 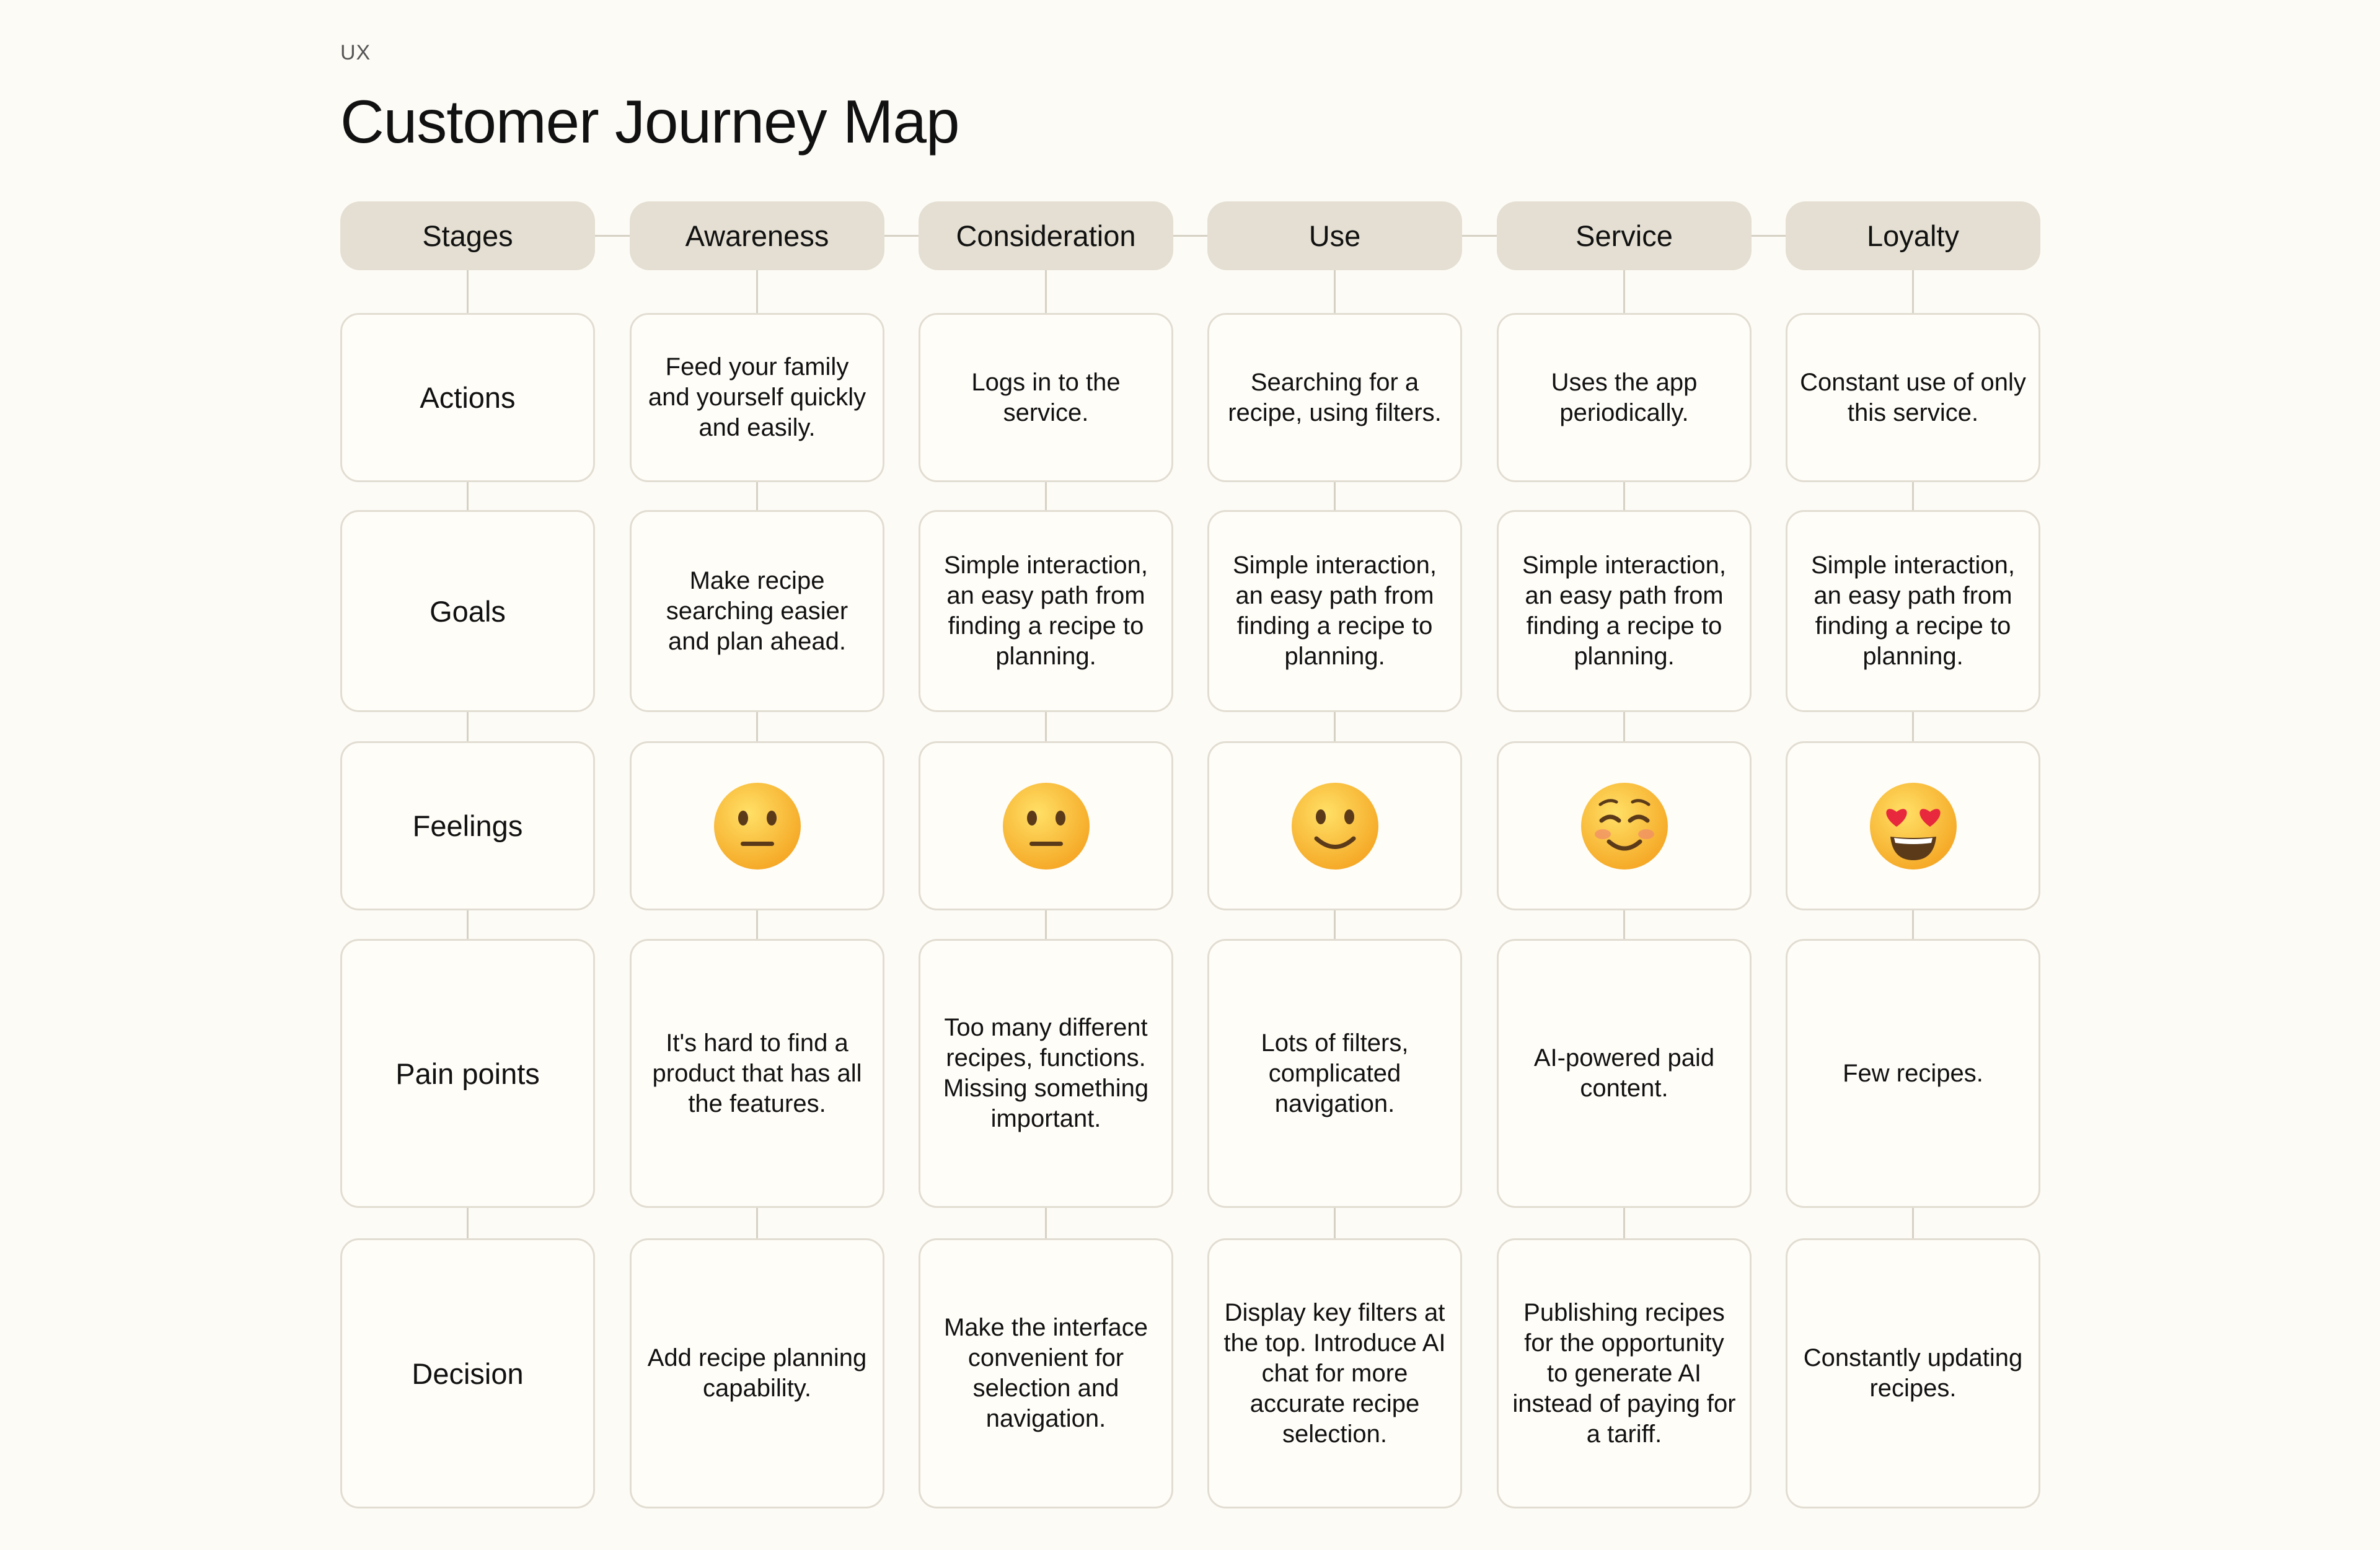 I want to click on decision-cell-text: Add recipe planning capability., so click(x=757, y=1373).